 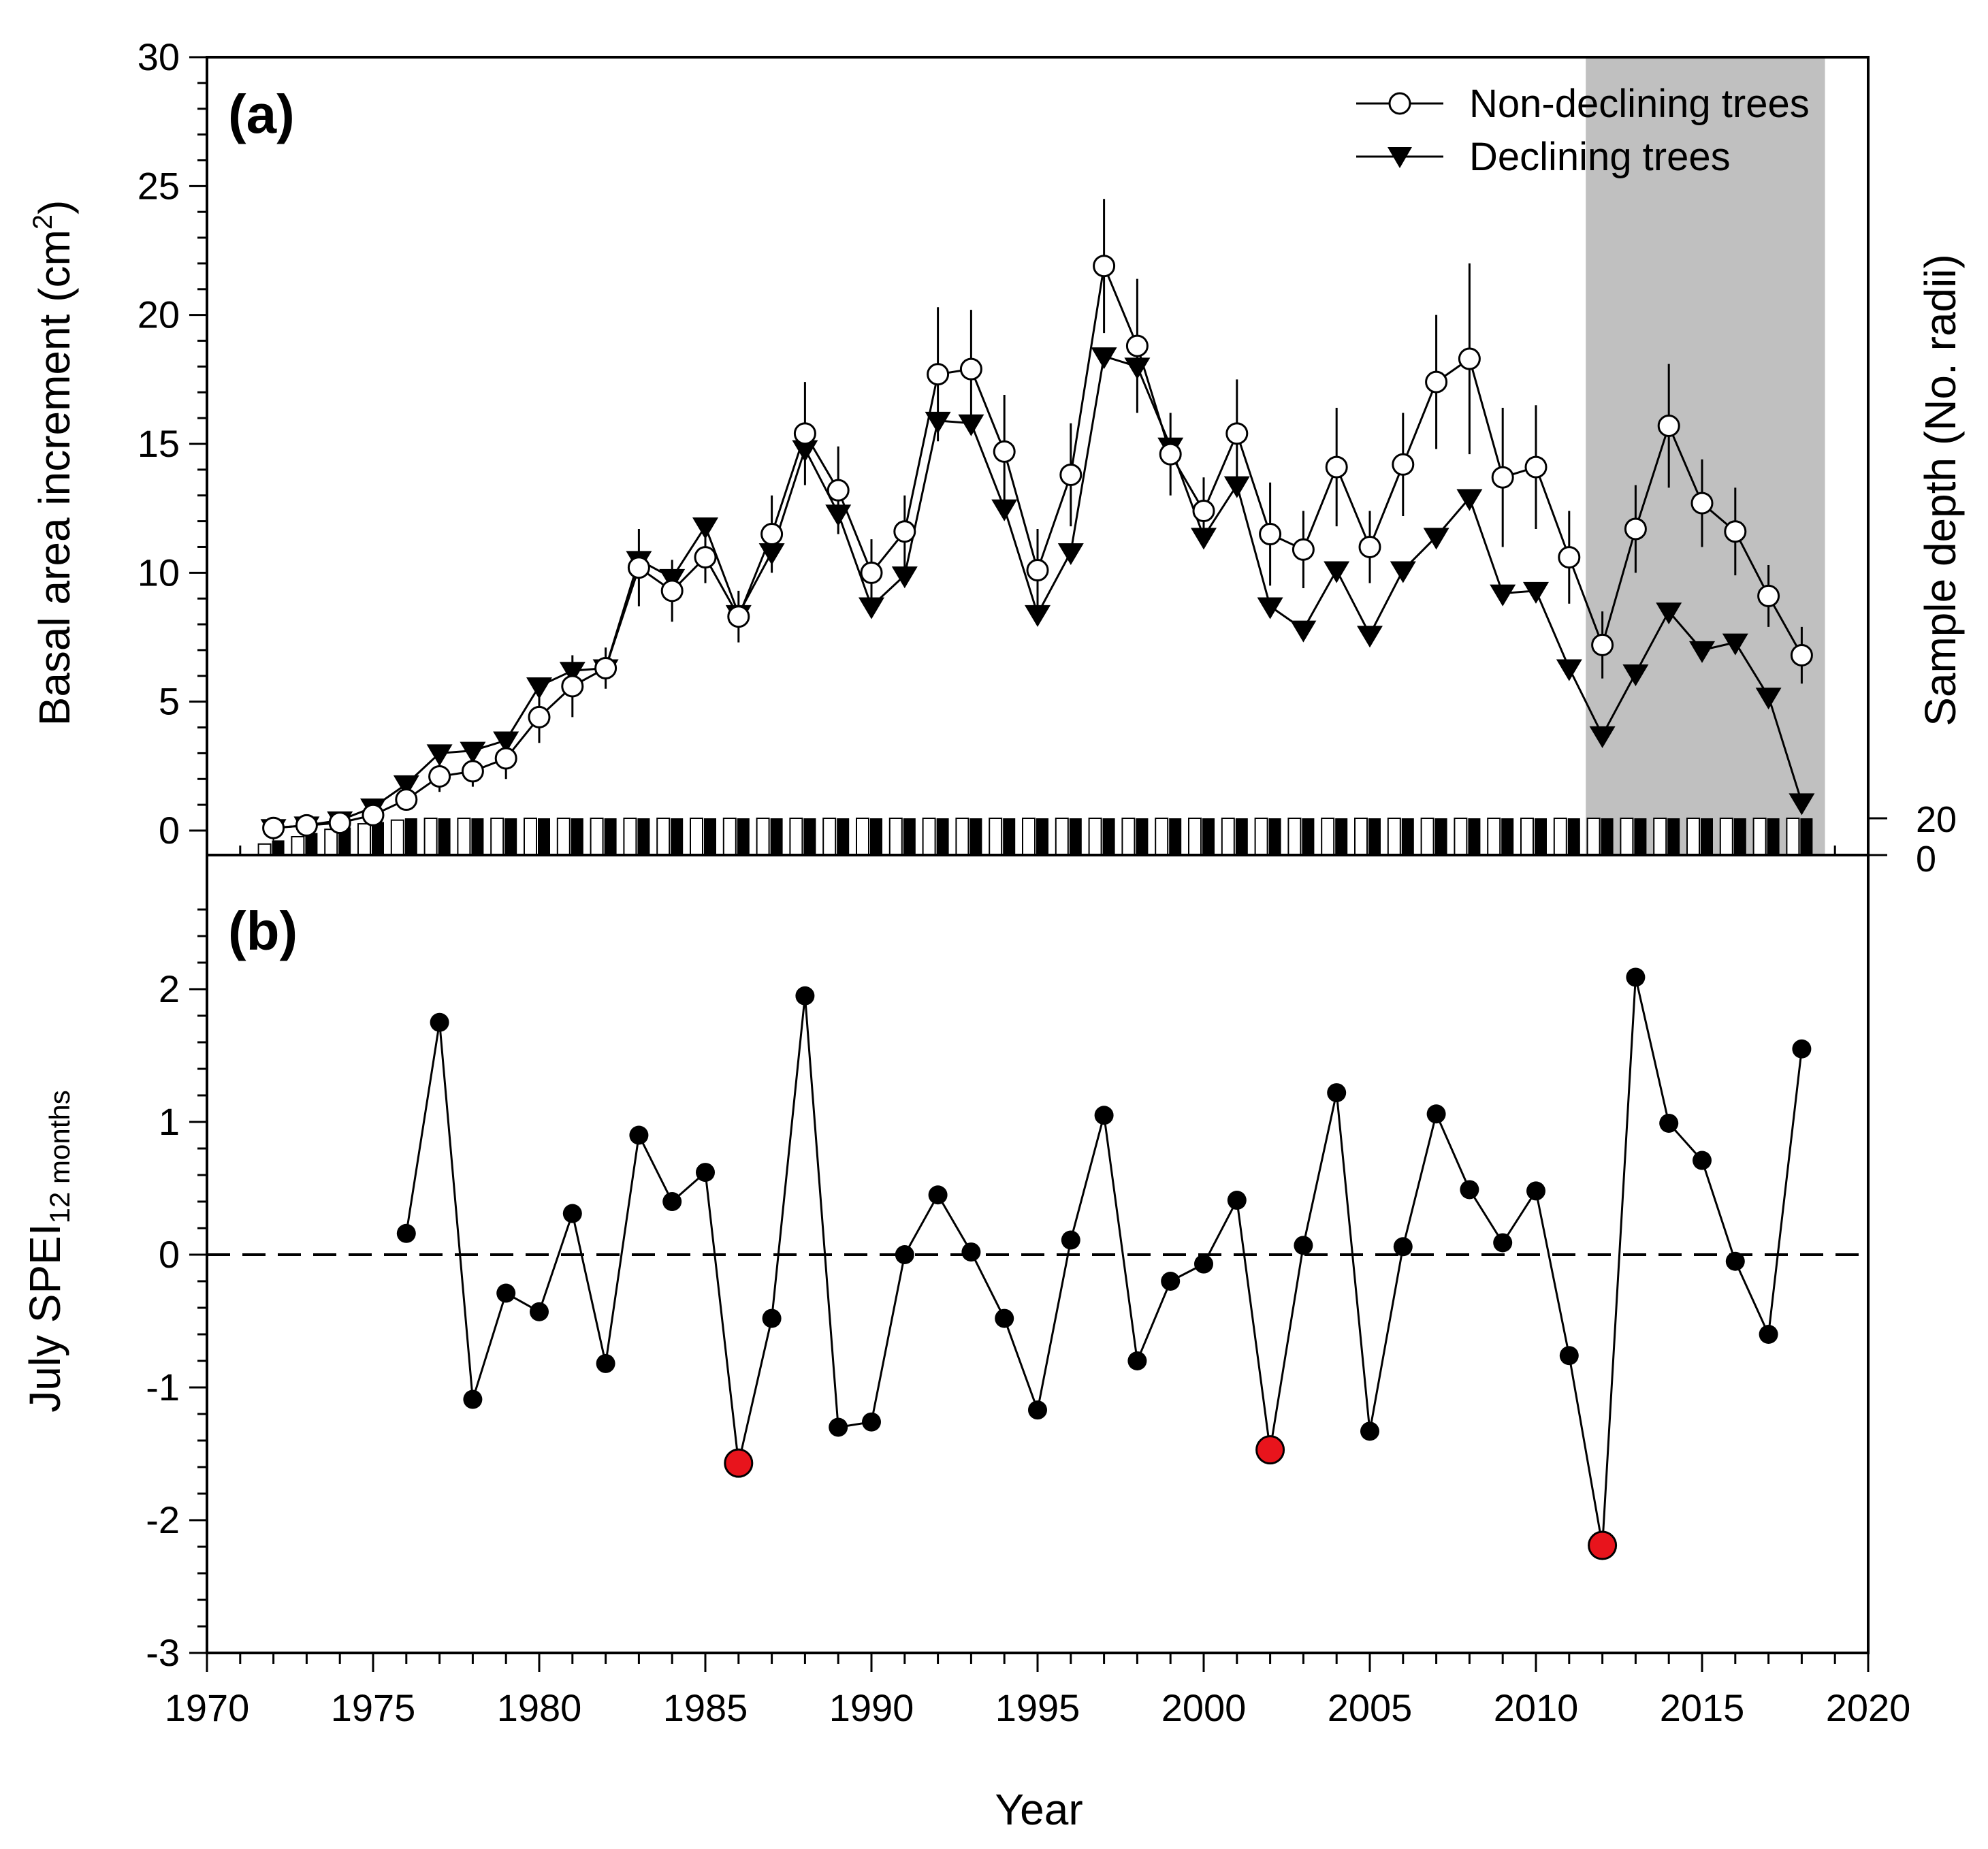 What do you see at coordinates (170, 831) in the screenshot?
I see `y-tick-label: 0` at bounding box center [170, 831].